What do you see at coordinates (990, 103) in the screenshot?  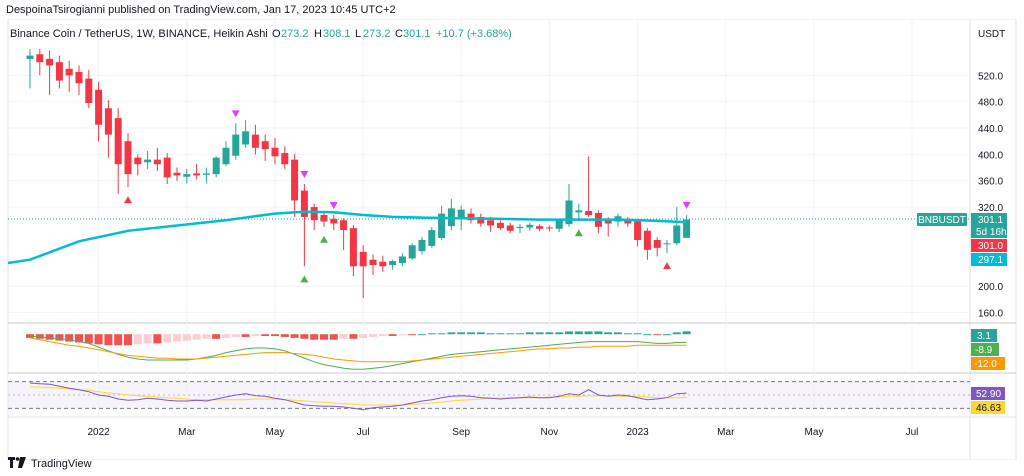 I see `price-tick-label: 480.0` at bounding box center [990, 103].